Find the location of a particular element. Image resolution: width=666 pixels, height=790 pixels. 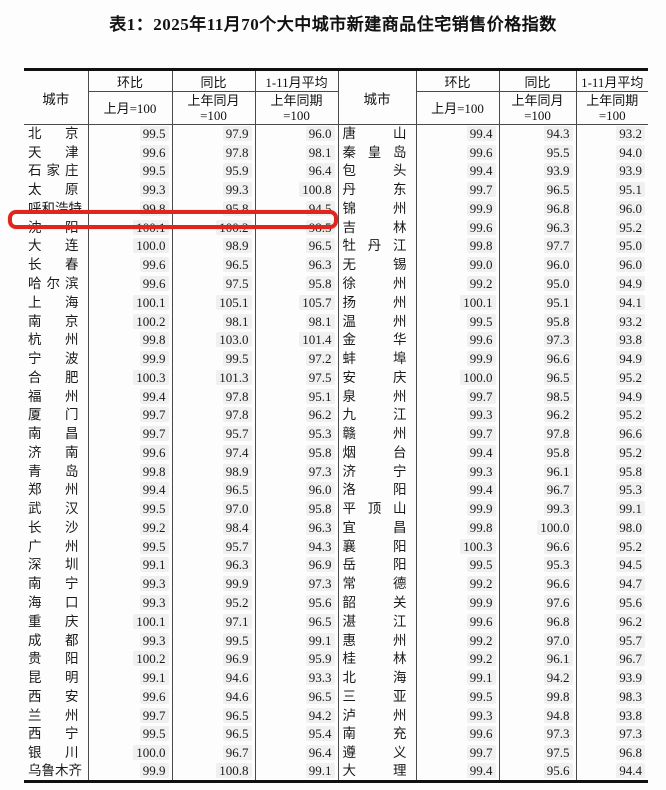

table-row: 石家庄 99.5 95.9 96.4 包头 99.4 93.9 93.9 is located at coordinates (336, 171).